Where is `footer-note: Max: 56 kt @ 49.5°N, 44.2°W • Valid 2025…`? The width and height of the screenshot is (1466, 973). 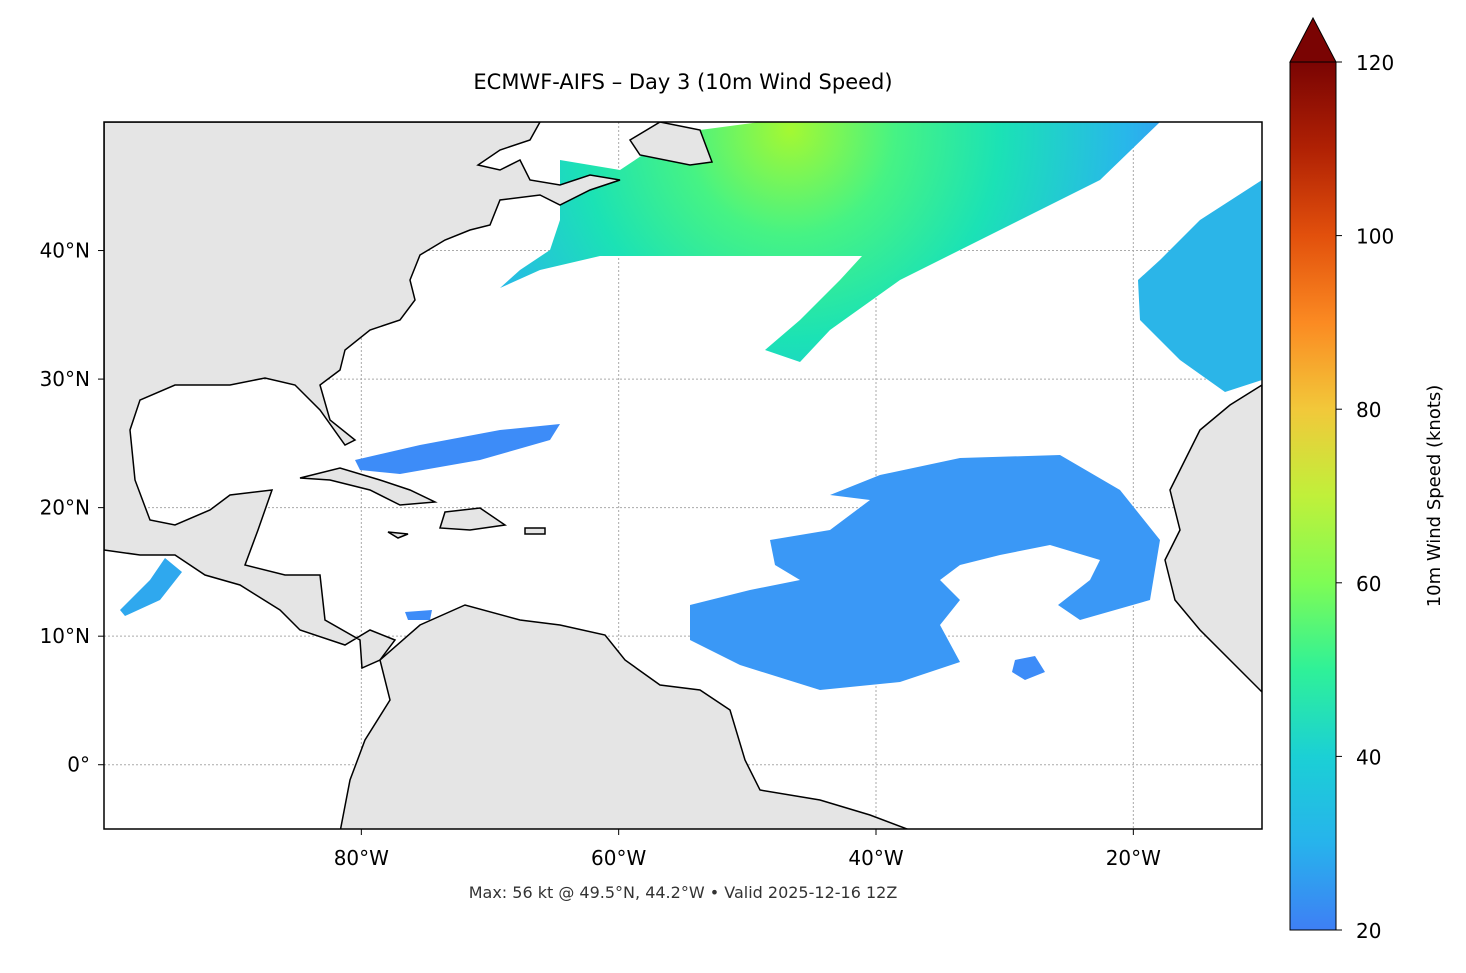
footer-note: Max: 56 kt @ 49.5°N, 44.2°W • Valid 2025… is located at coordinates (683, 892).